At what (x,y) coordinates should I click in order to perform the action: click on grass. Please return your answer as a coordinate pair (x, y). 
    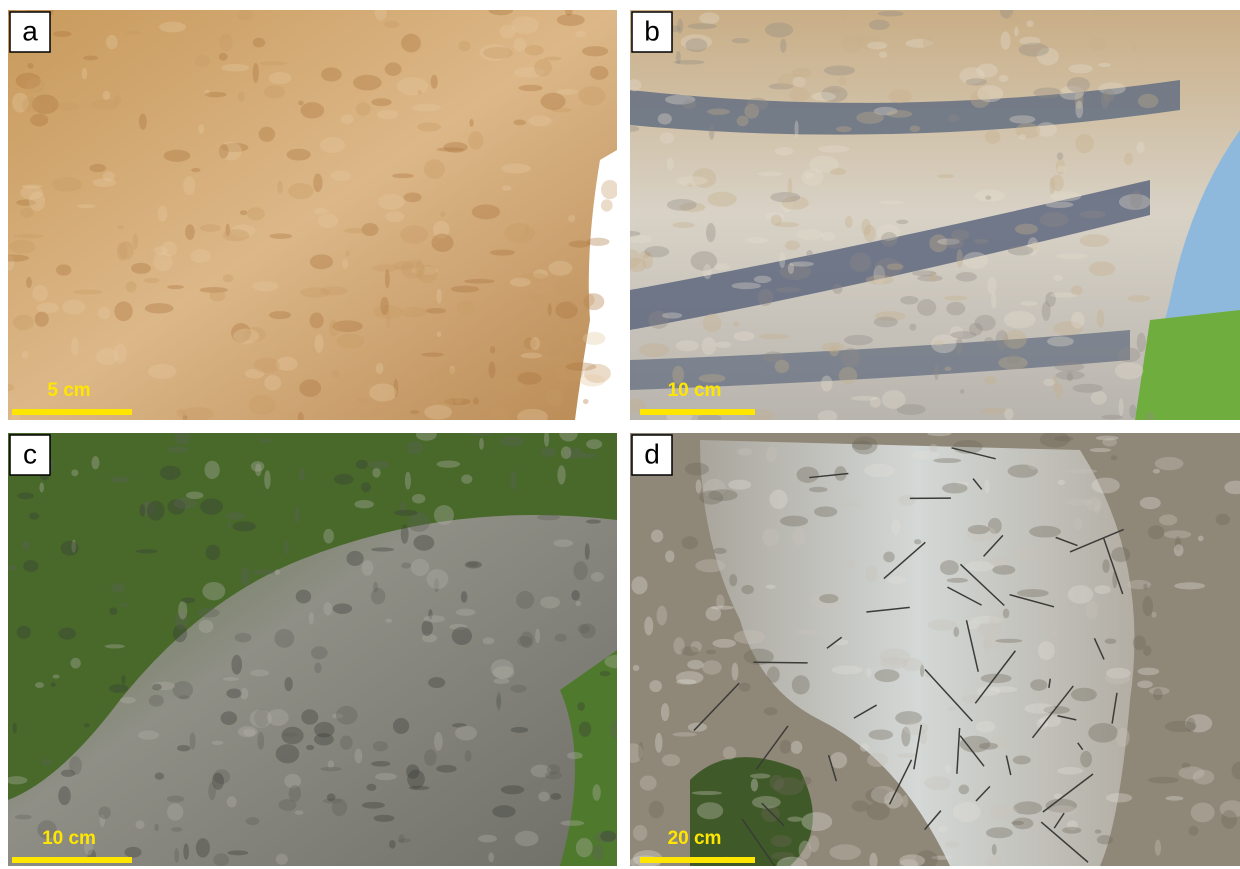
    Looking at the image, I should click on (751, 811).